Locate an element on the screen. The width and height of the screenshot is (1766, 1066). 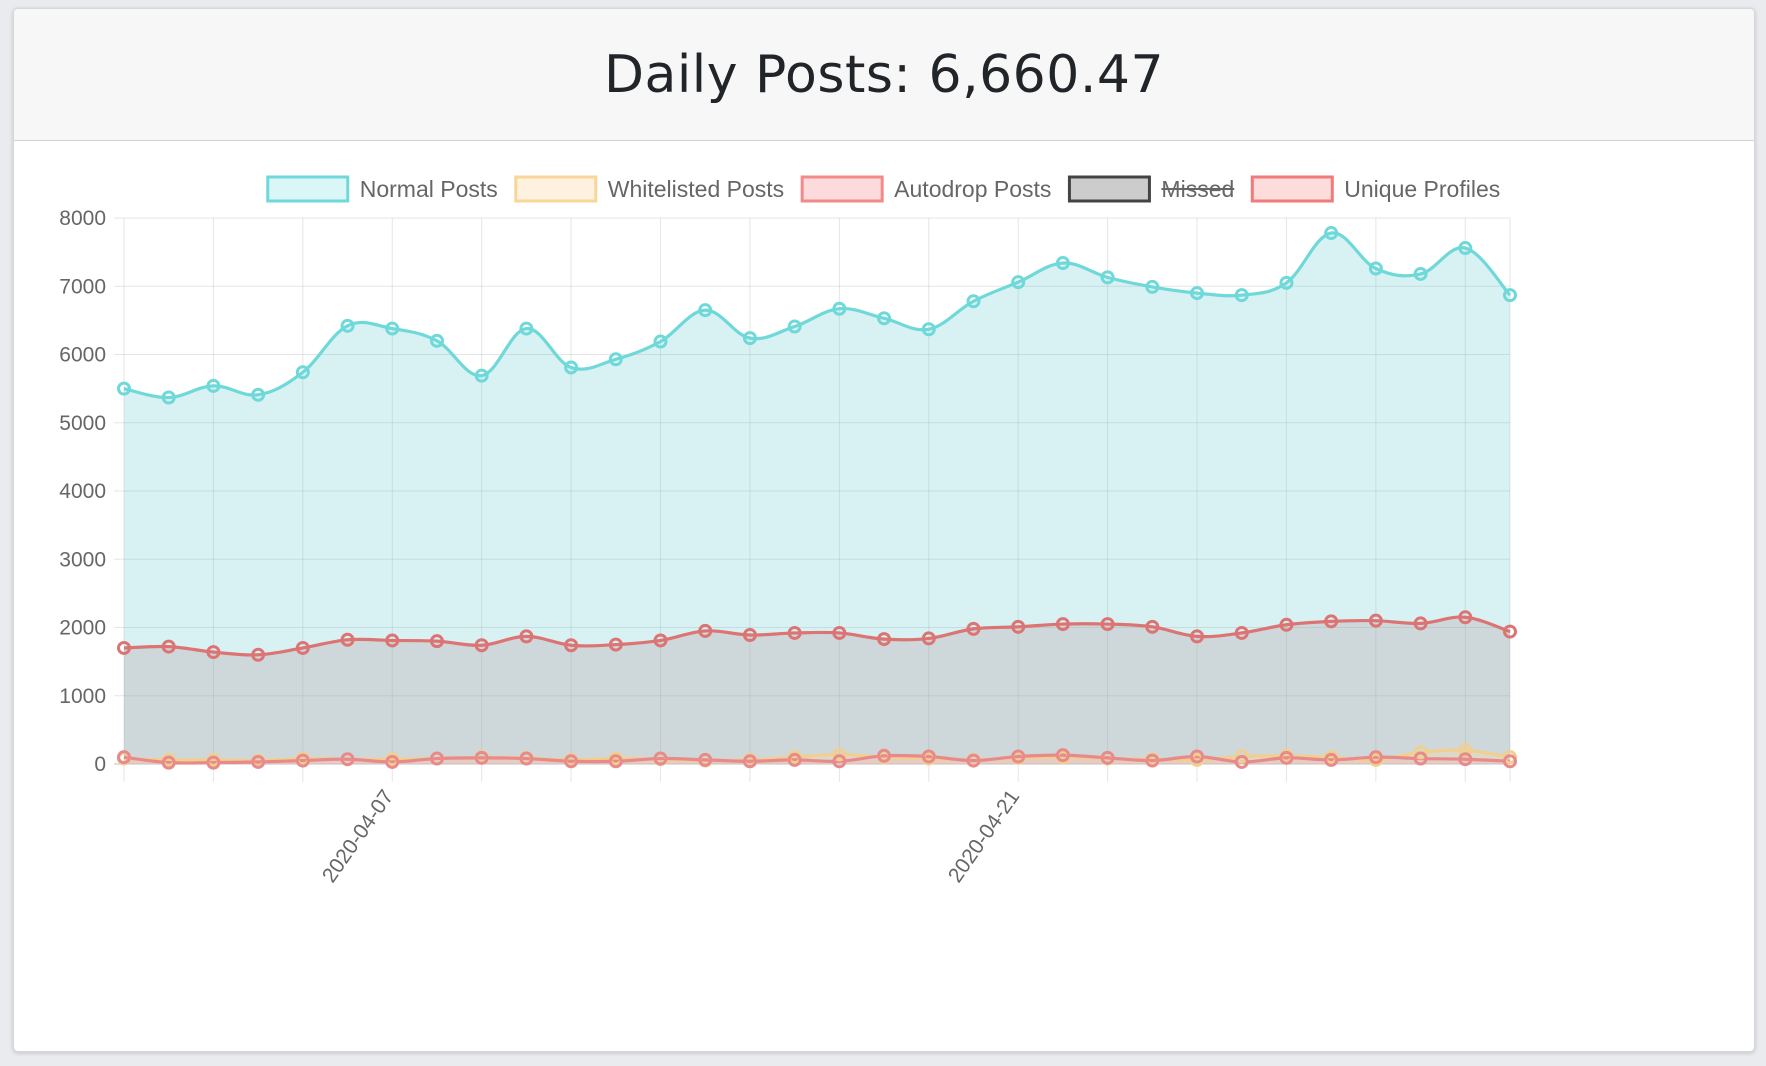
legend-item-whitelisted-posts: Whitelisted Posts is located at coordinates (649, 189).